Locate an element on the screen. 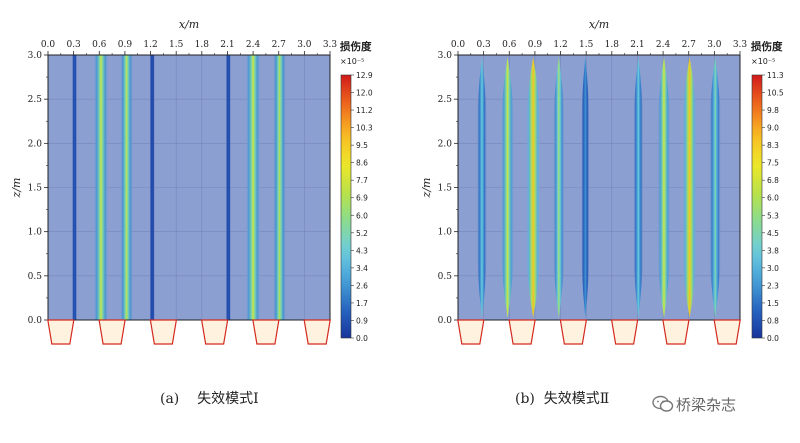  colorbar-tick-label: 8.6 is located at coordinates (362, 163).